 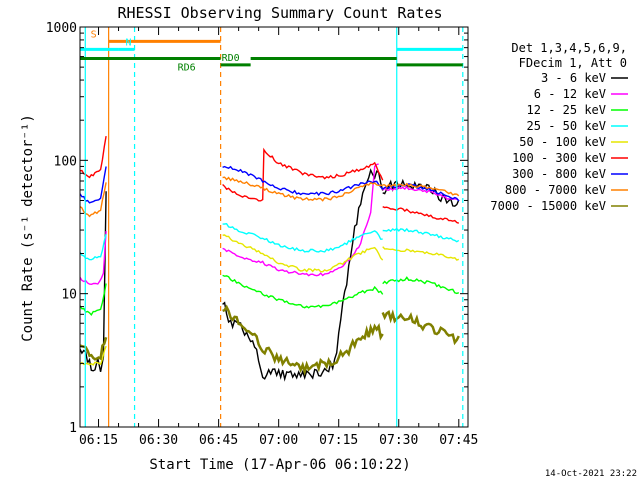 What do you see at coordinates (555, 190) in the screenshot?
I see `legend-label-7: 800 - 7000 keV` at bounding box center [555, 190].